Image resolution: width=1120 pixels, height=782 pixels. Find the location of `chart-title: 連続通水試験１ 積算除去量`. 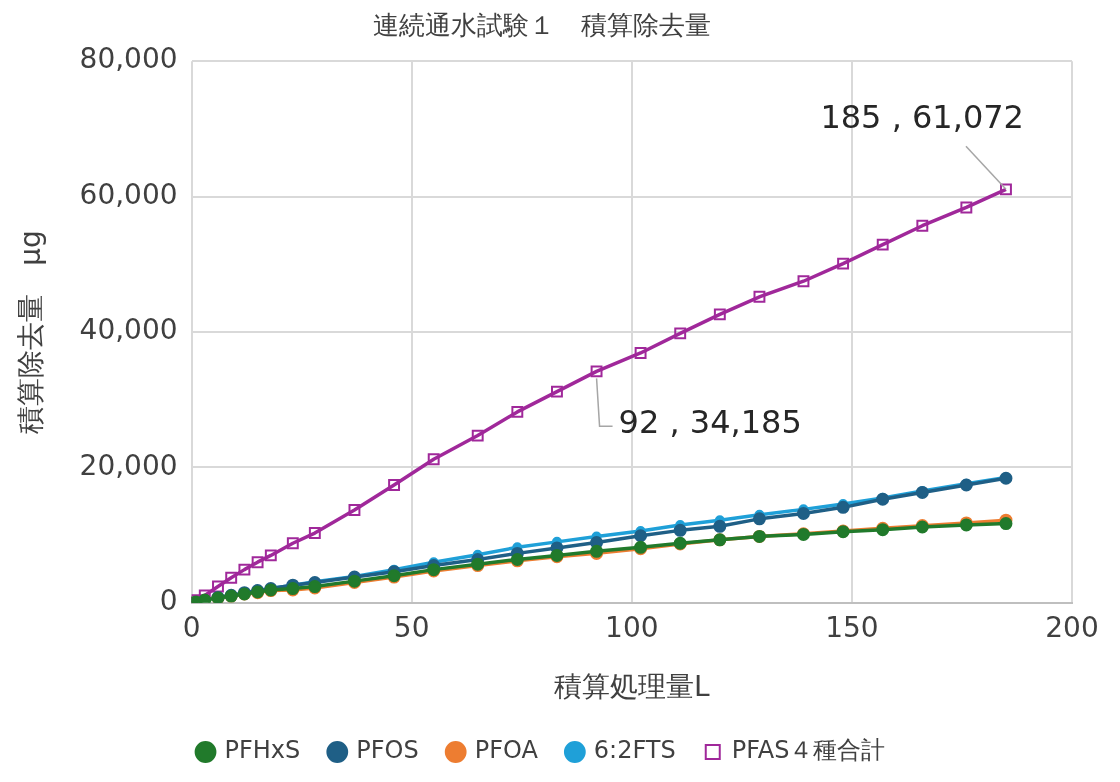

chart-title: 連続通水試験１ 積算除去量 is located at coordinates (542, 25).